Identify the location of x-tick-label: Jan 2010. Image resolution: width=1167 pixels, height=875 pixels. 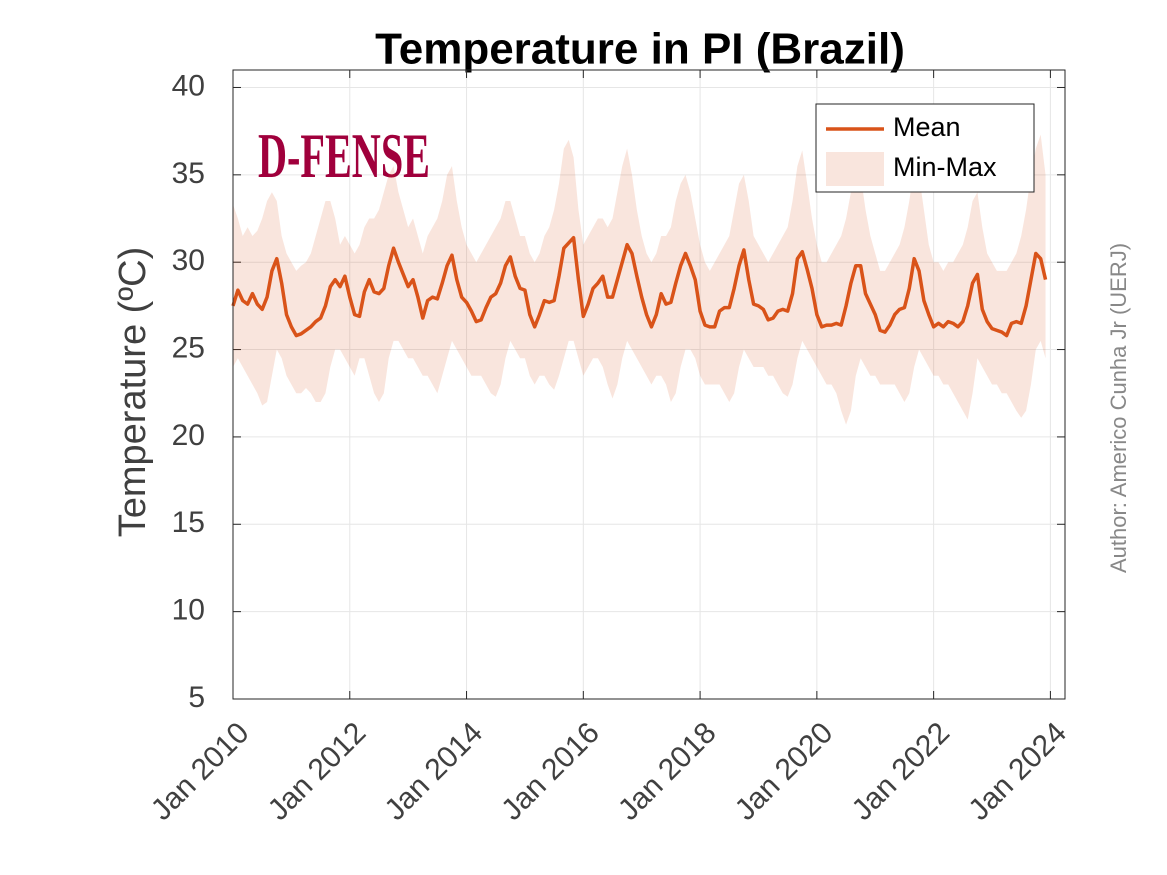
(200, 771).